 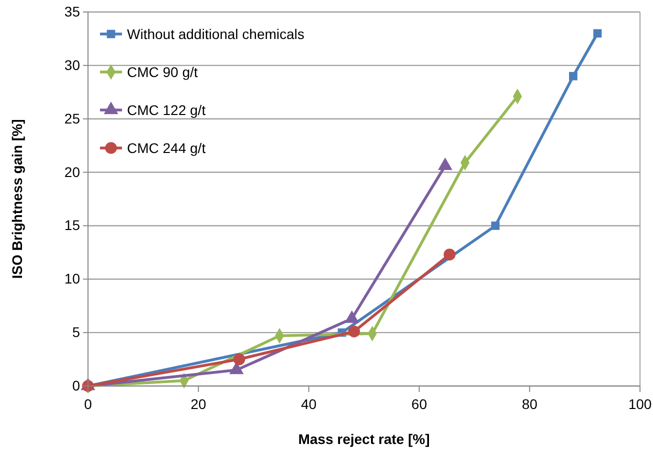 What do you see at coordinates (166, 148) in the screenshot?
I see `legend-label: CMC 244 g/t` at bounding box center [166, 148].